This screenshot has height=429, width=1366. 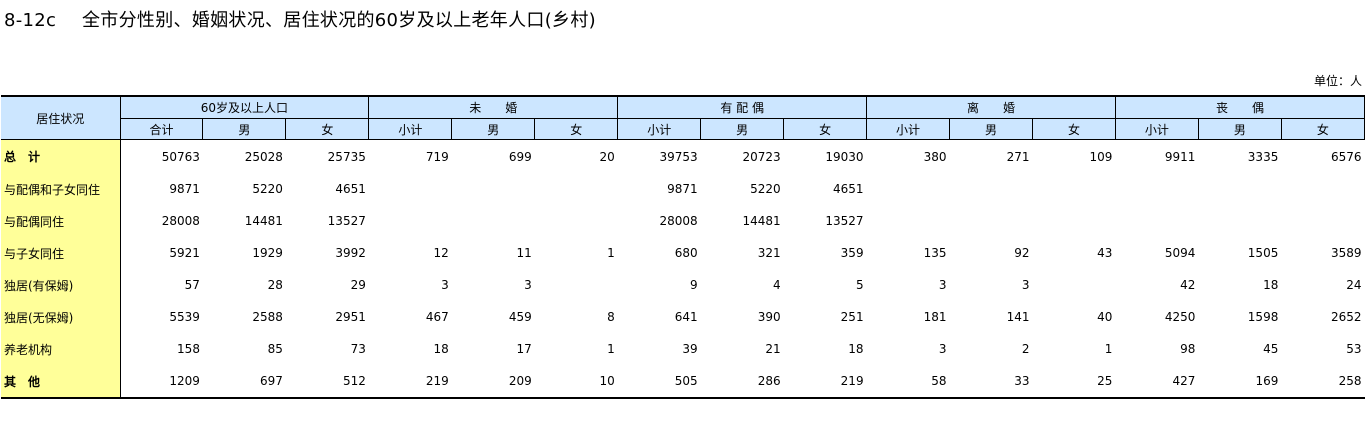 I want to click on page-title: 8-12c 全市分性别、婚姻状况、居住状况的60岁及以上老年人口(乡村), so click(x=300, y=19).